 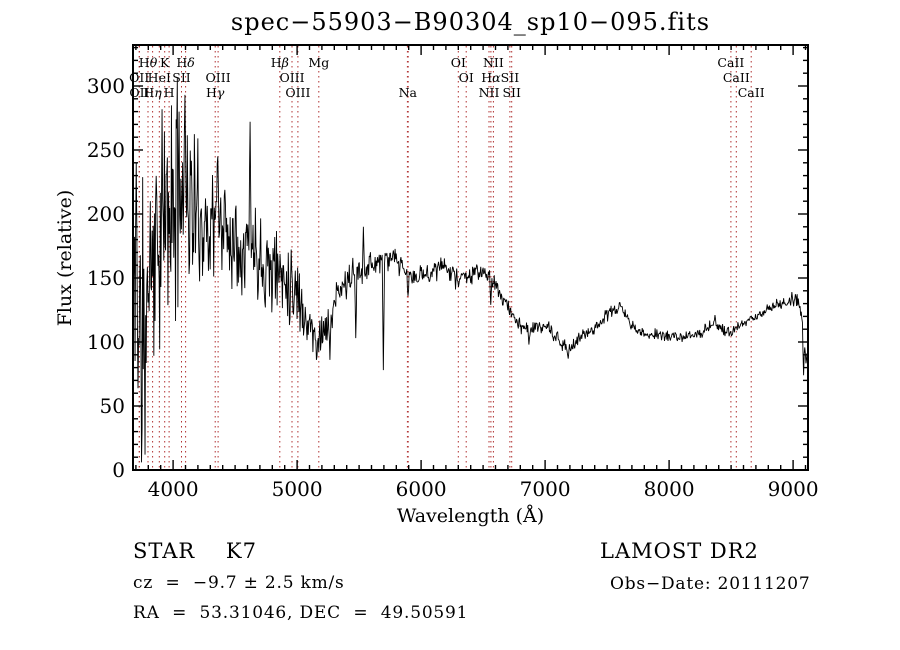 I want to click on svg-text: 7000, so click(x=545, y=489).